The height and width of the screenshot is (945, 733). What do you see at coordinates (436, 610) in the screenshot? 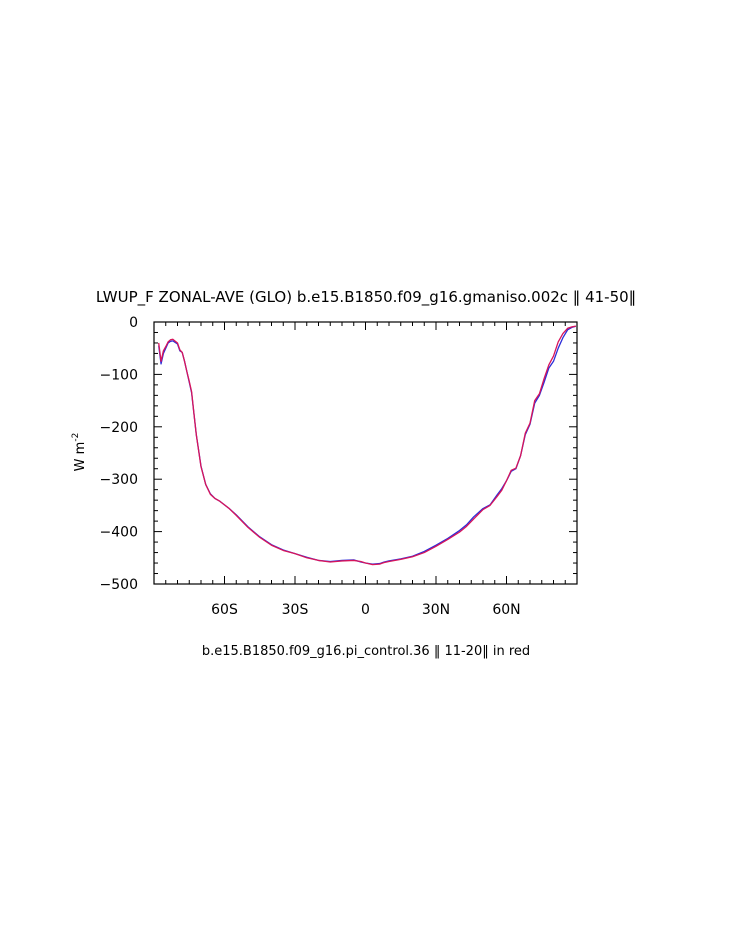
I see `x-tick-label: 30N` at bounding box center [436, 610].